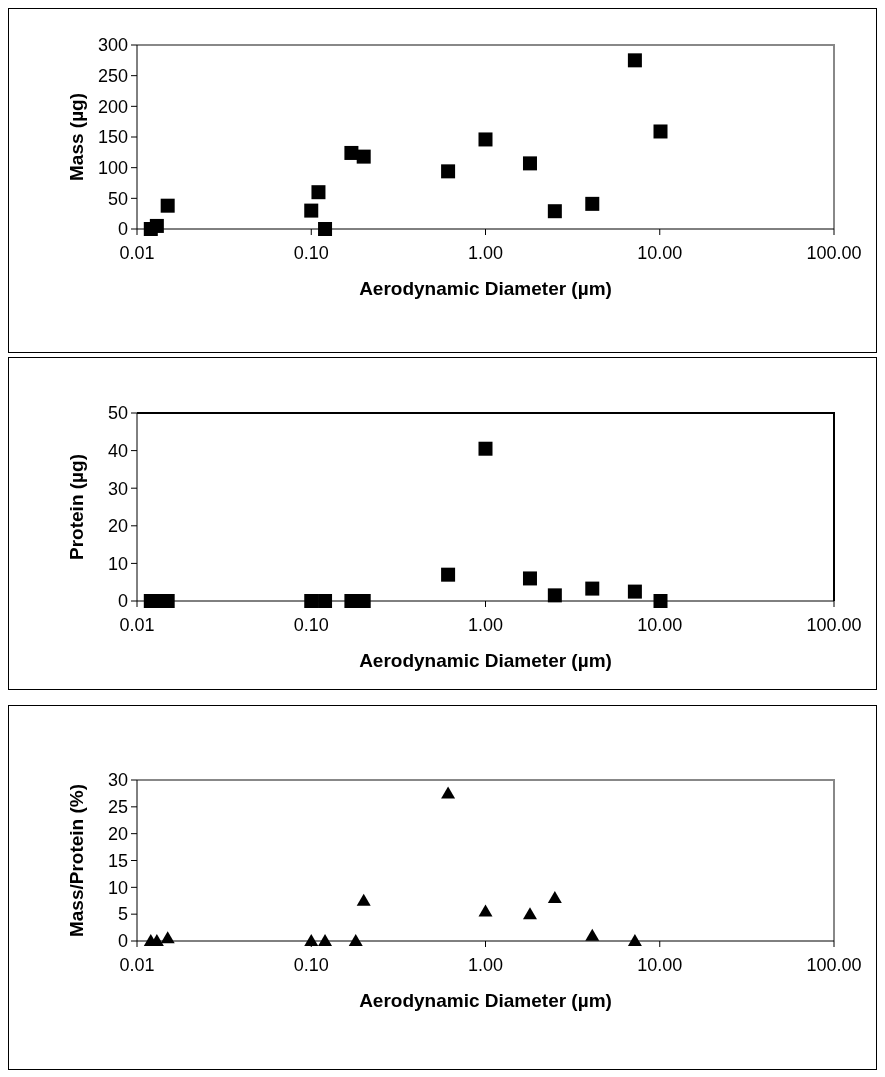 The width and height of the screenshot is (885, 1077). What do you see at coordinates (112, 167) in the screenshot?
I see `y-tick-label: 100` at bounding box center [112, 167].